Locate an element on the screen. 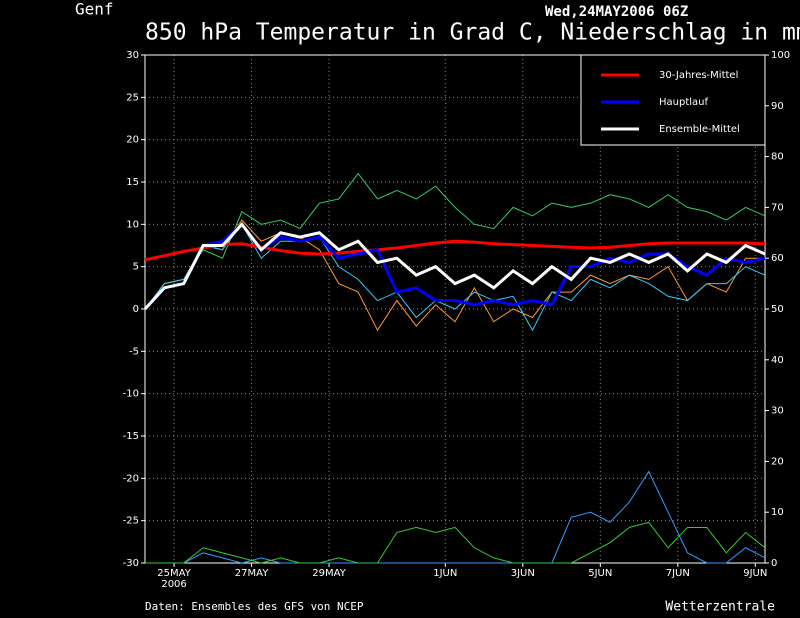 Image resolution: width=800 pixels, height=618 pixels. y-tick-label: 30 is located at coordinates (132, 55).